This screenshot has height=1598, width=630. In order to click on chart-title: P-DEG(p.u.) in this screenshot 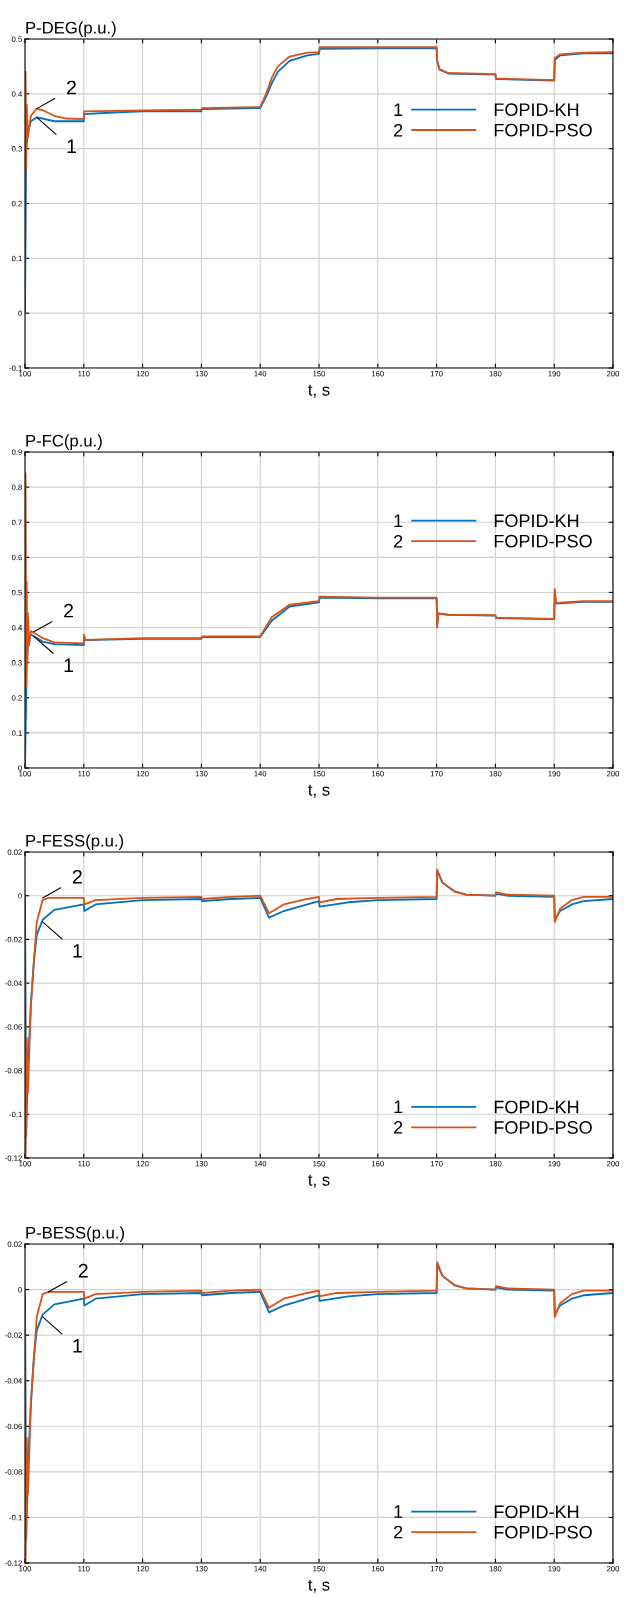, I will do `click(71, 29)`.